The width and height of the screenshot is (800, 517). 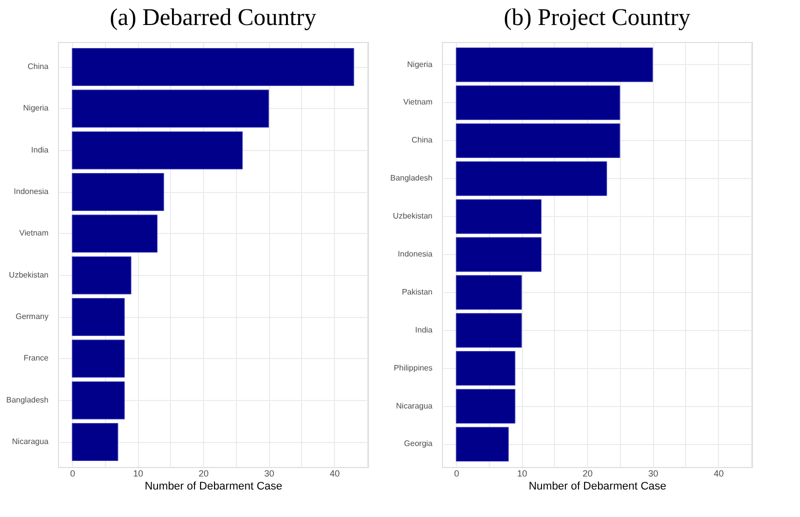 I want to click on y-tick-label: France, so click(x=37, y=358).